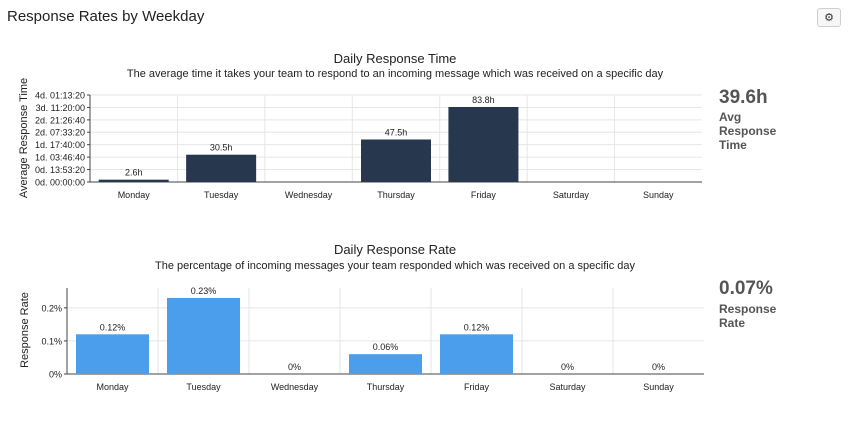  Describe the element at coordinates (60, 158) in the screenshot. I see `y-tick-label: 1d. 03:46:40` at that location.